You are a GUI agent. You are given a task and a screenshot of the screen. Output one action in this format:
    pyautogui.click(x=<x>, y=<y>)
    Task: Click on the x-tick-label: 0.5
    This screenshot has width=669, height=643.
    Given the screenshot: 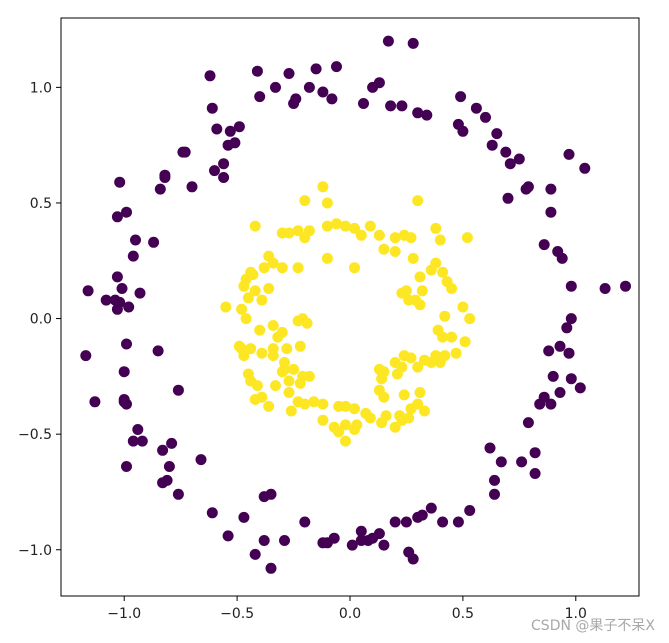 What is the action you would take?
    pyautogui.click(x=463, y=614)
    